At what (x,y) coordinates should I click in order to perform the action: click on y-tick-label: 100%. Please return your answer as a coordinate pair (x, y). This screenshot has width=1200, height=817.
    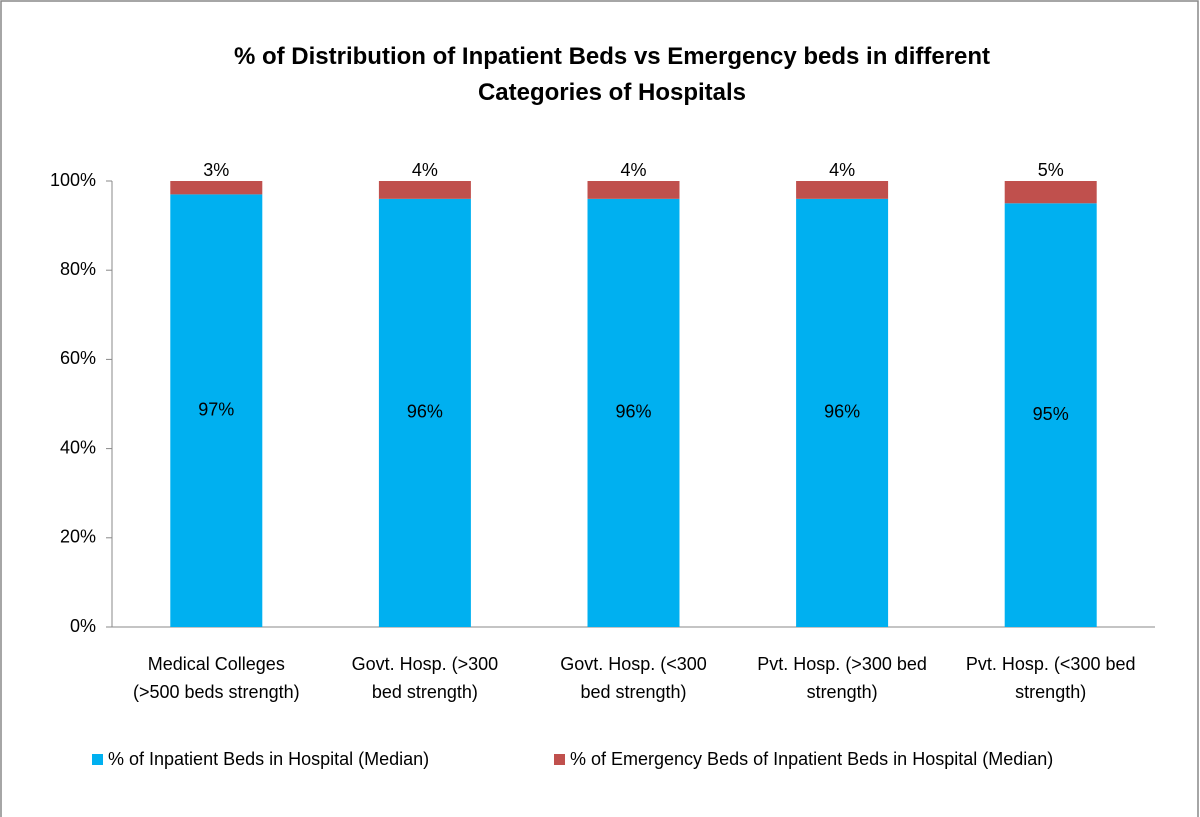
    Looking at the image, I should click on (73, 180).